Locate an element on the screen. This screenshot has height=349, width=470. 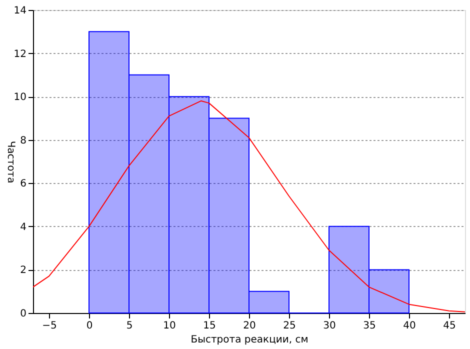
x-tick-label: 10 is located at coordinates (169, 326).